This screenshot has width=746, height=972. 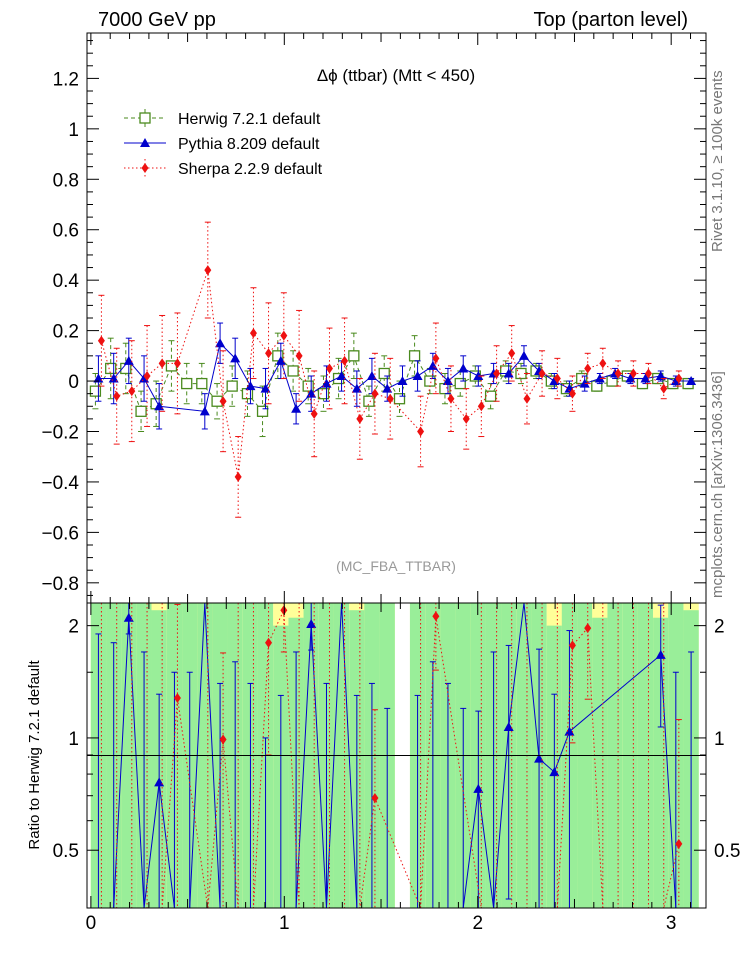 I want to click on y-tick-label: 0, so click(x=73, y=382).